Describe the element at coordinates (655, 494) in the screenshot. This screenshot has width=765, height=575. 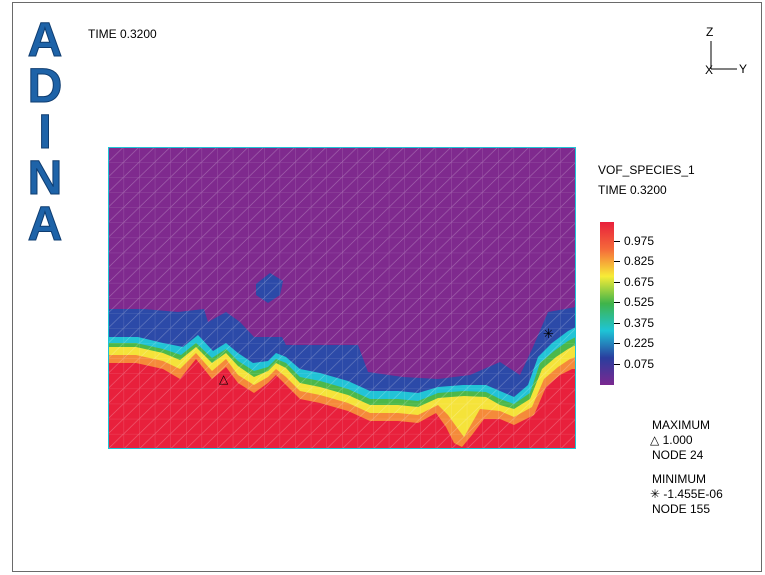
I see `minimum-asterisk-icon: ✳` at that location.